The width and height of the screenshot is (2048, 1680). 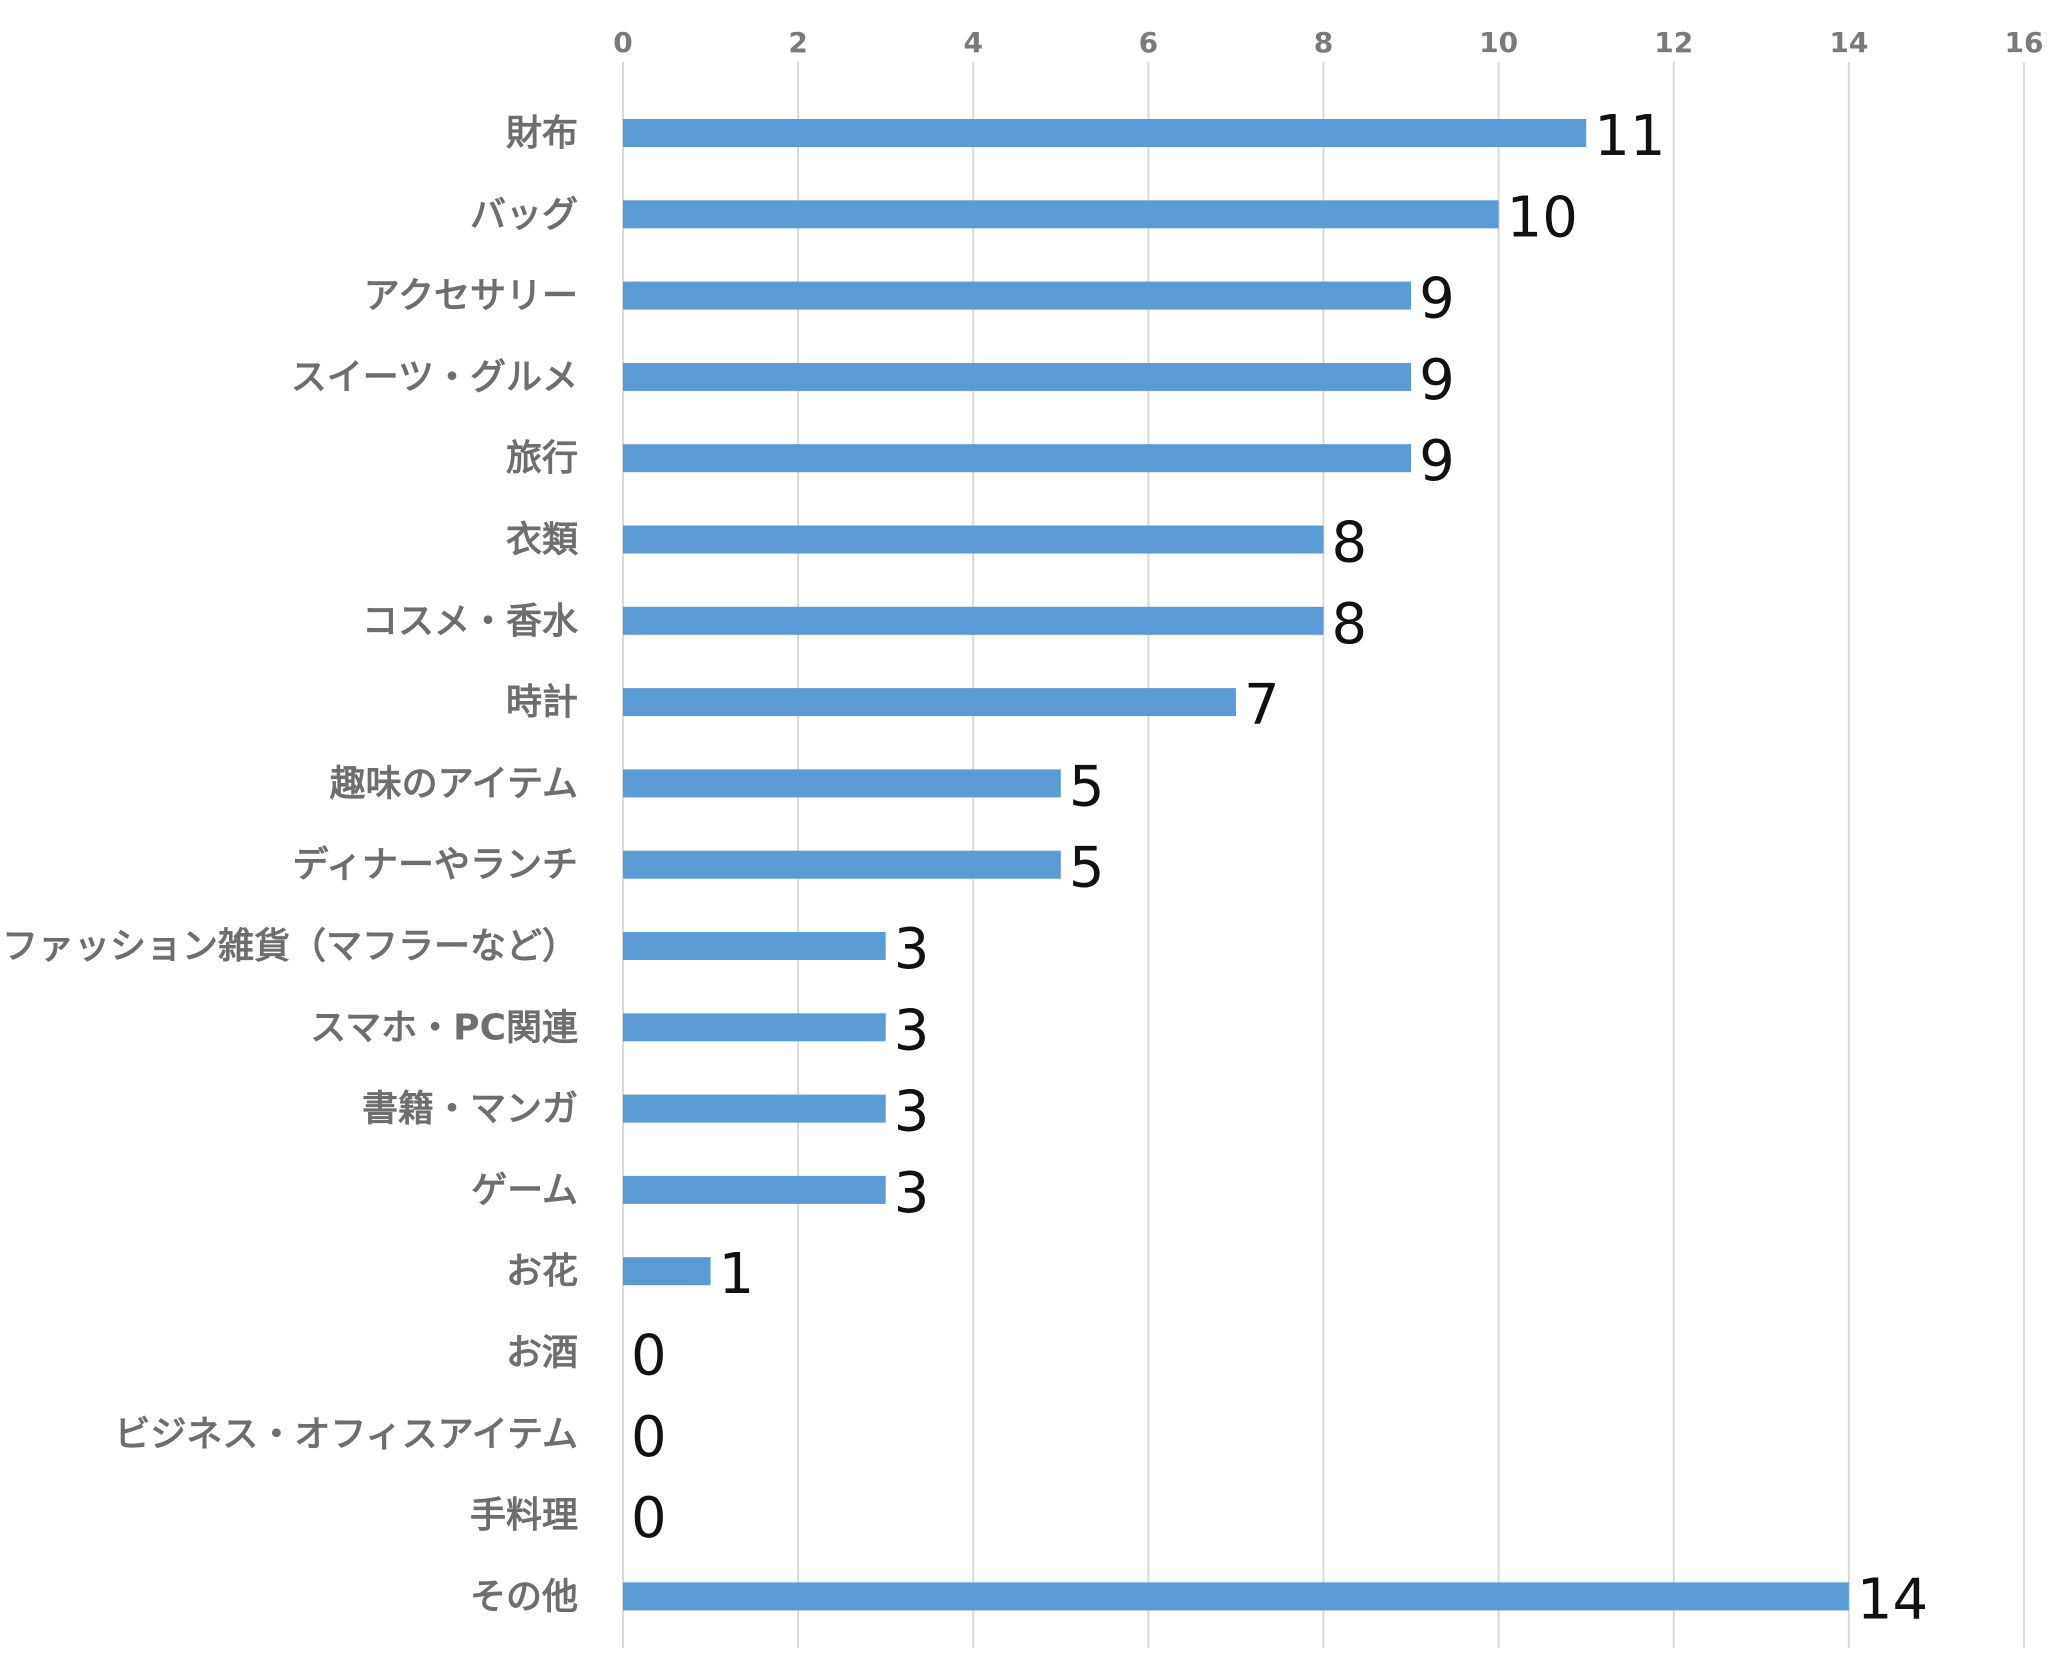 What do you see at coordinates (524, 1596) in the screenshot?
I see `category-label: その他` at bounding box center [524, 1596].